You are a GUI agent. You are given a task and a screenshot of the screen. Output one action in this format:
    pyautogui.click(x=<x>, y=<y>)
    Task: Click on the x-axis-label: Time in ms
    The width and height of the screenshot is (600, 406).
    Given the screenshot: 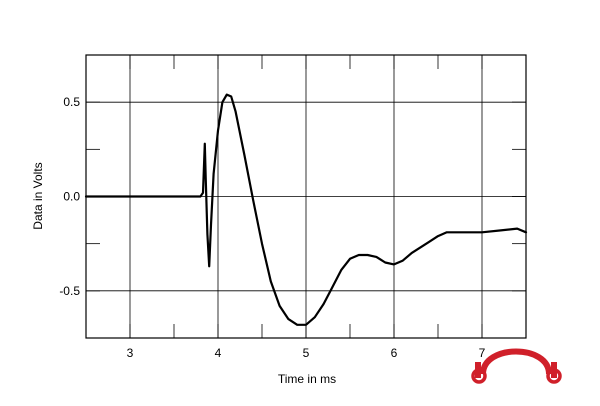 What is the action you would take?
    pyautogui.click(x=307, y=379)
    